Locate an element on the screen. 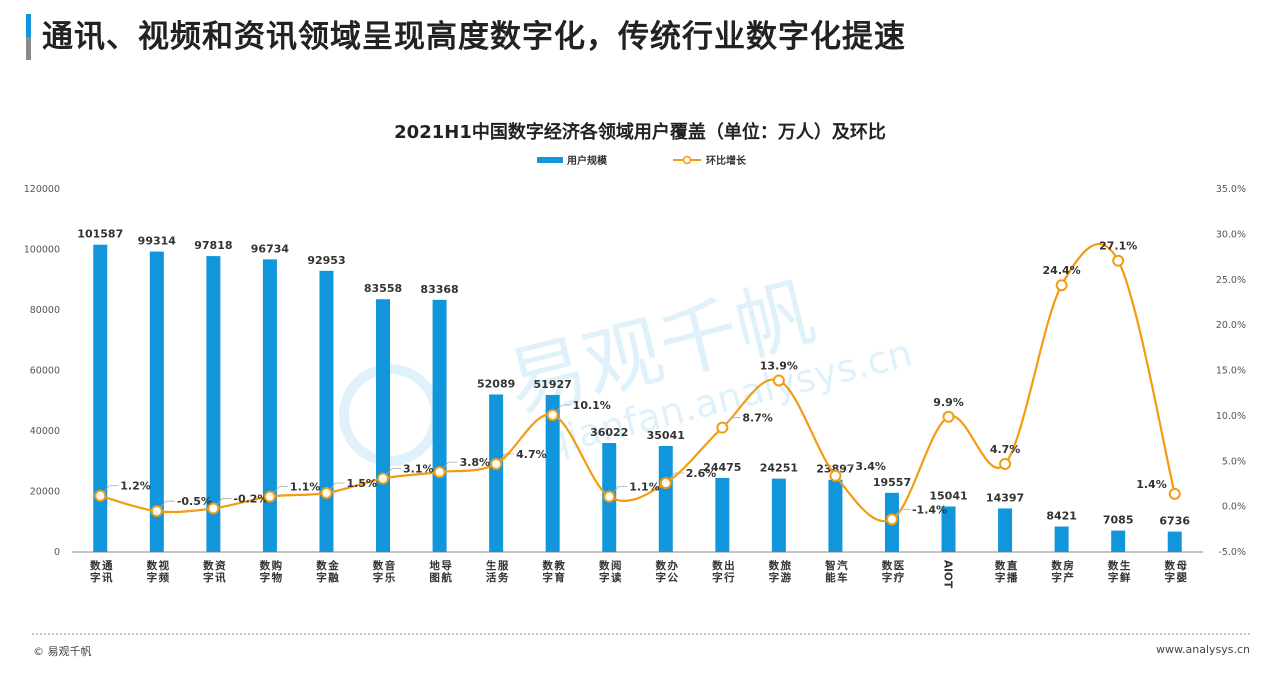 The height and width of the screenshot is (673, 1280). y2-tick-label: 30.0% is located at coordinates (1231, 234).